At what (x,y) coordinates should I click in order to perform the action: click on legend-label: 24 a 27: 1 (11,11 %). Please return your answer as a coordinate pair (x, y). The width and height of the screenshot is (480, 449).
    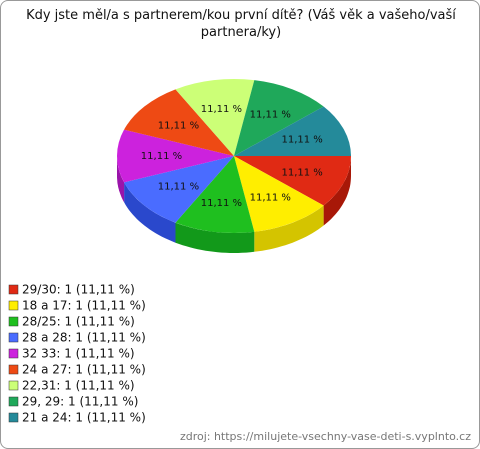
    Looking at the image, I should click on (84, 370).